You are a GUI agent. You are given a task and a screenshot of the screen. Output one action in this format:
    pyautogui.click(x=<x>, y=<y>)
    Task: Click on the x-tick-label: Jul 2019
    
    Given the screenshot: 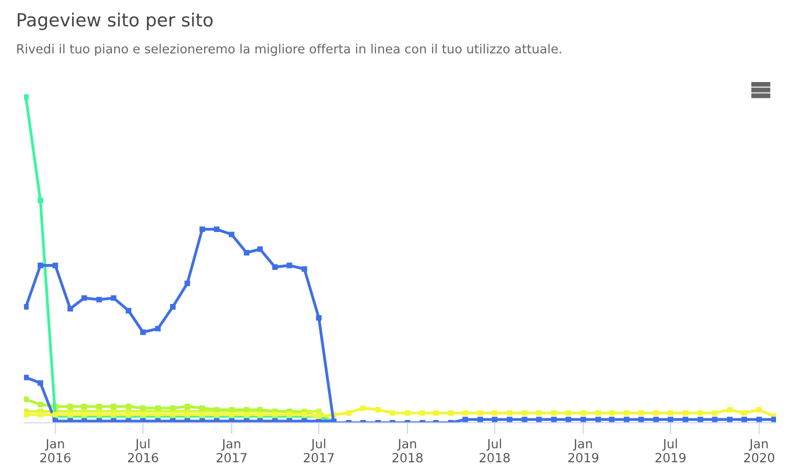 What is the action you would take?
    pyautogui.click(x=671, y=450)
    